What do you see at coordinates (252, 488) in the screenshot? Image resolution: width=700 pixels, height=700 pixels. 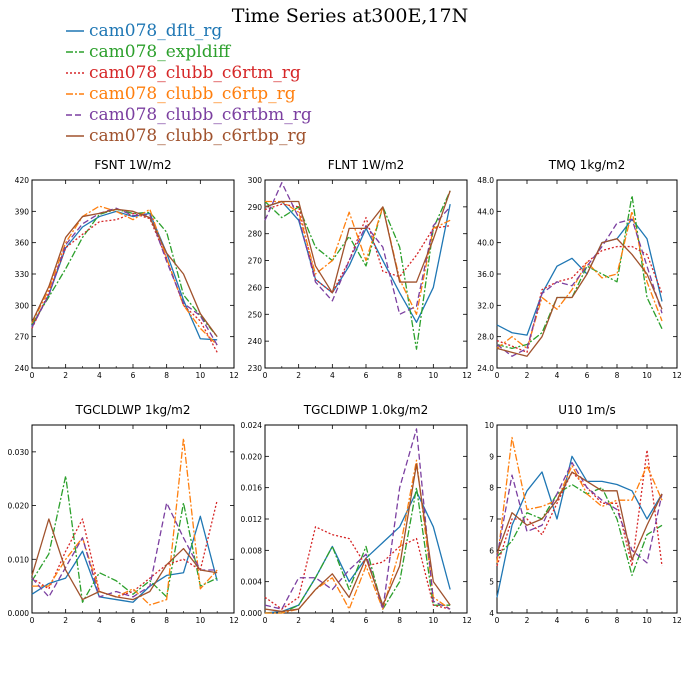 I see `y-tick-label: 0.016` at bounding box center [252, 488].